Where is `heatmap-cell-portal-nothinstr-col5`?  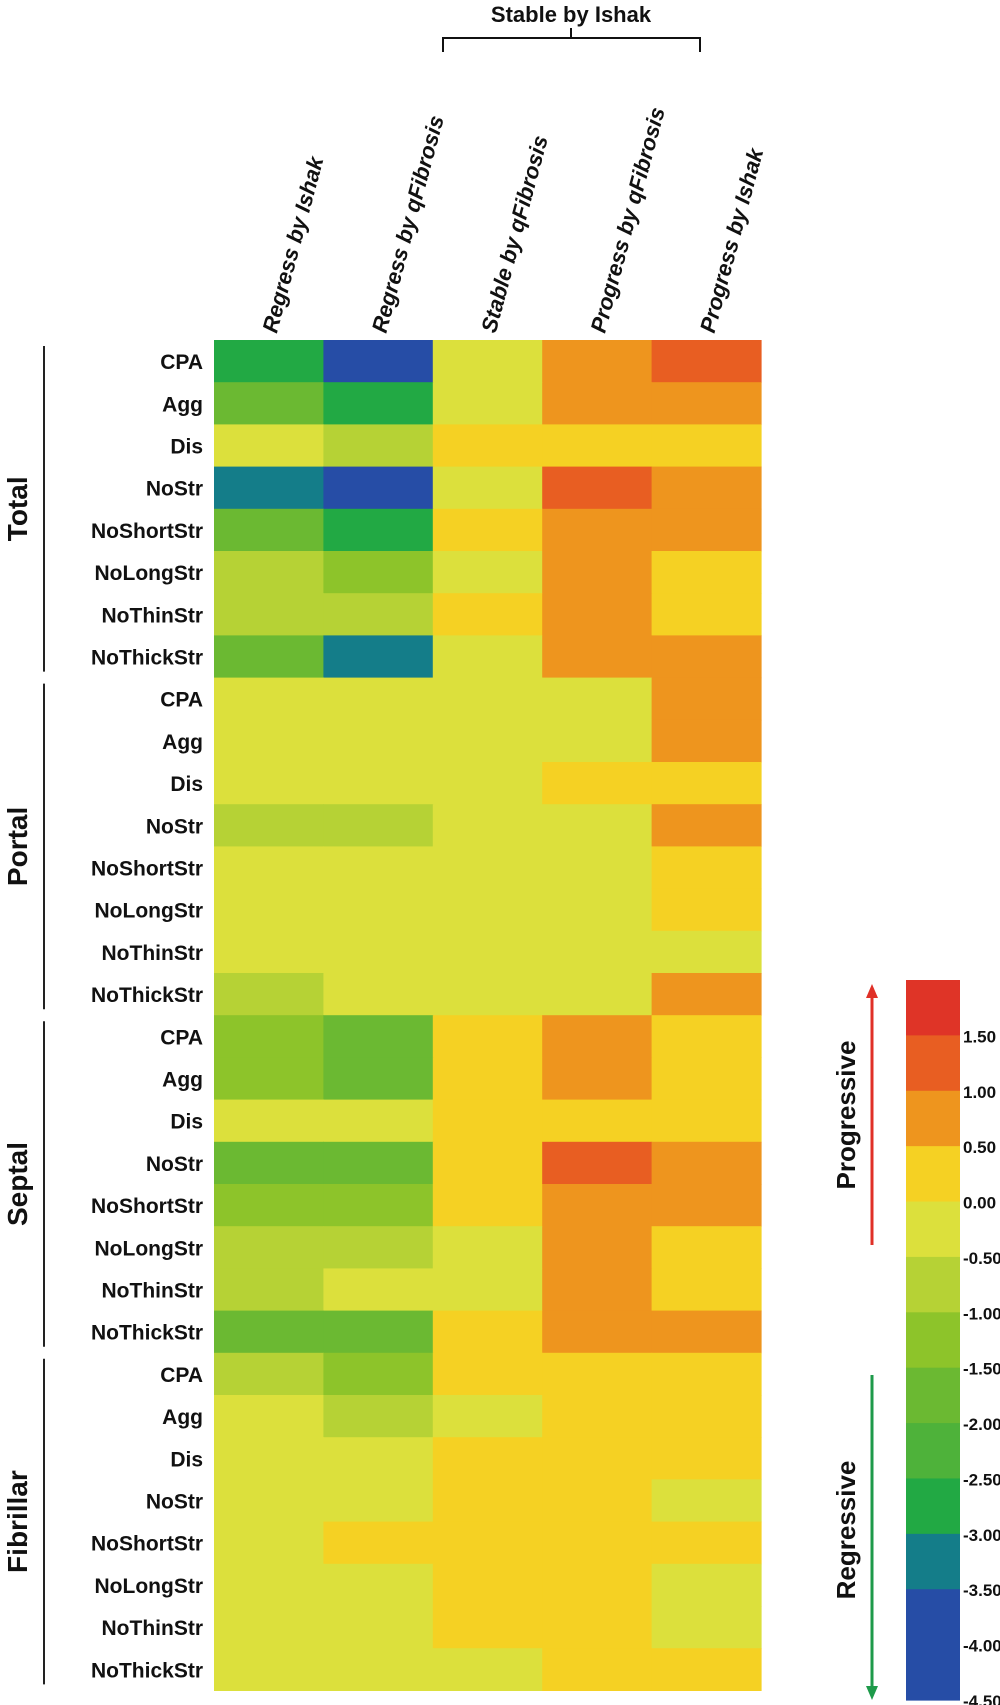
heatmap-cell-portal-nothinstr-col5 is located at coordinates (706, 952).